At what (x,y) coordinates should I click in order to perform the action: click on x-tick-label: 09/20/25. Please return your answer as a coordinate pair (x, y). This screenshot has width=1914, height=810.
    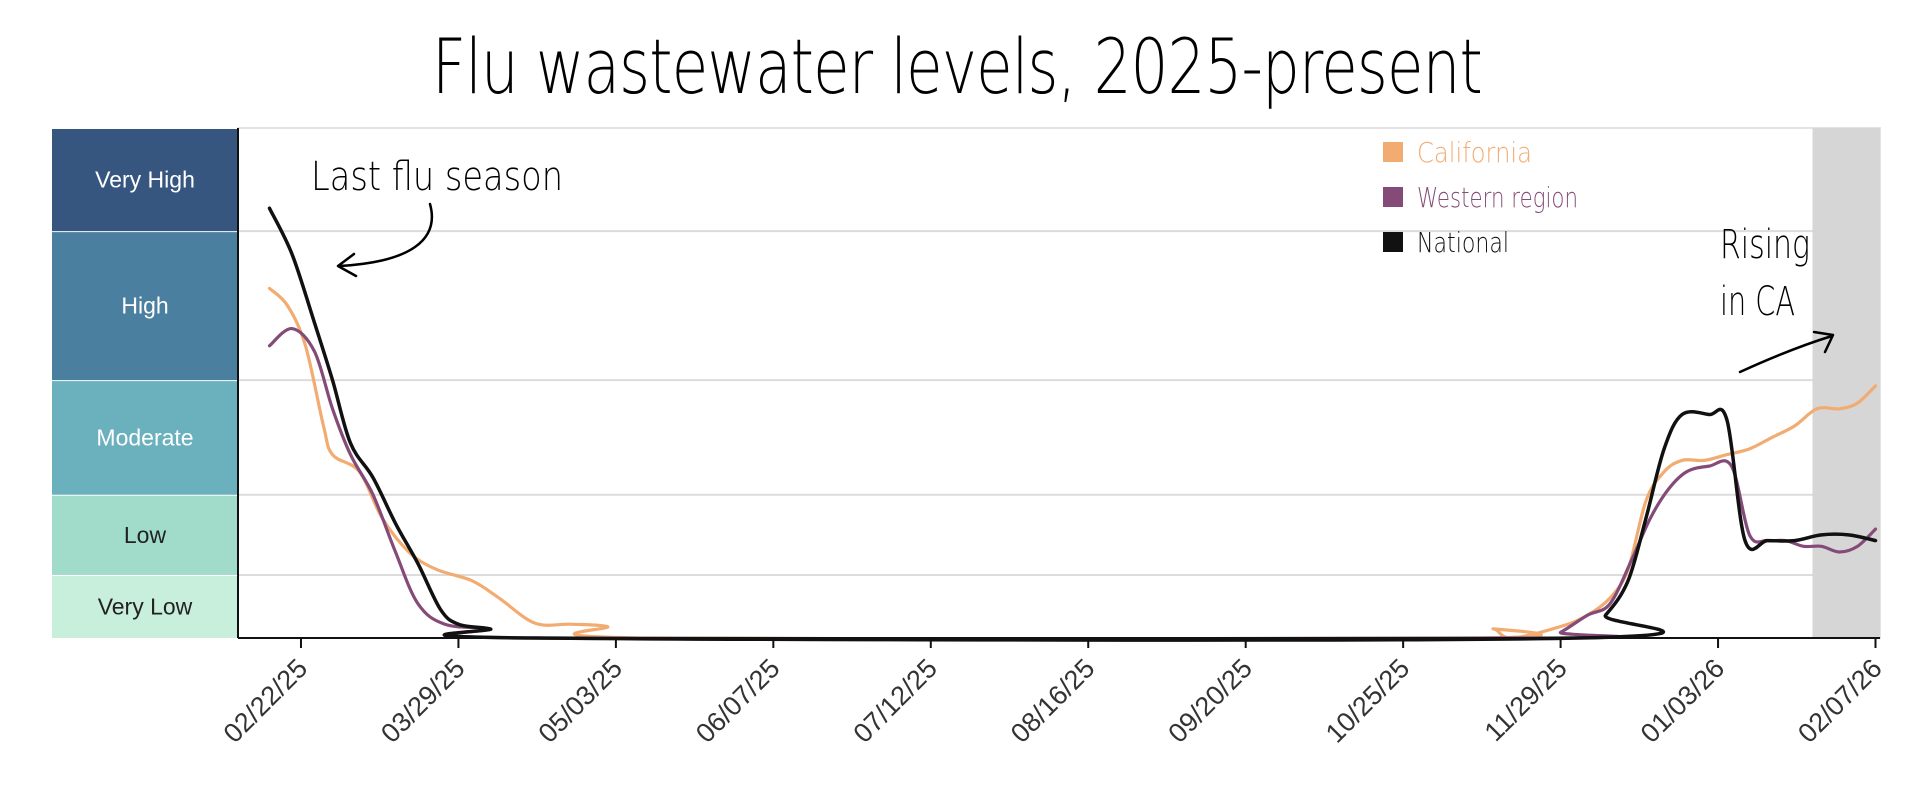
    Looking at the image, I should click on (1210, 701).